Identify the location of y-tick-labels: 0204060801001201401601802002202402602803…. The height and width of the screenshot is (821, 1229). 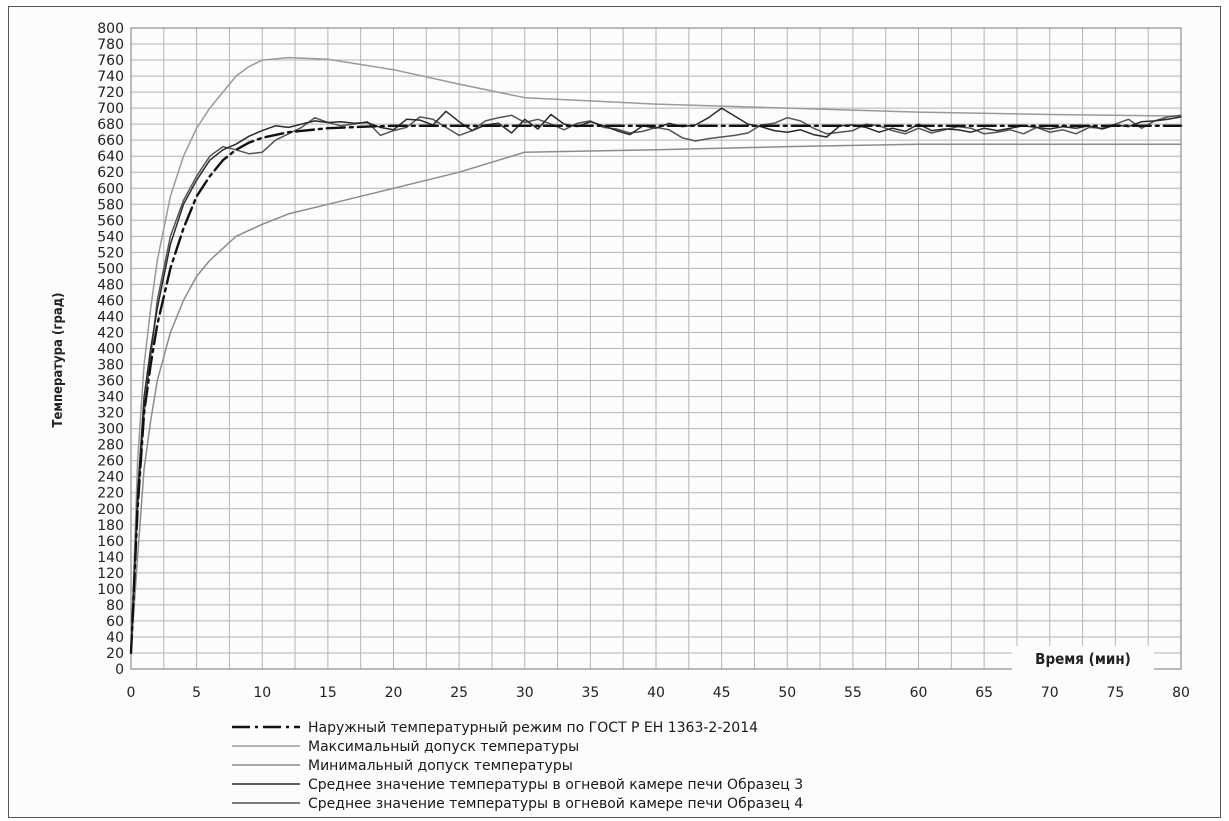
(110, 349).